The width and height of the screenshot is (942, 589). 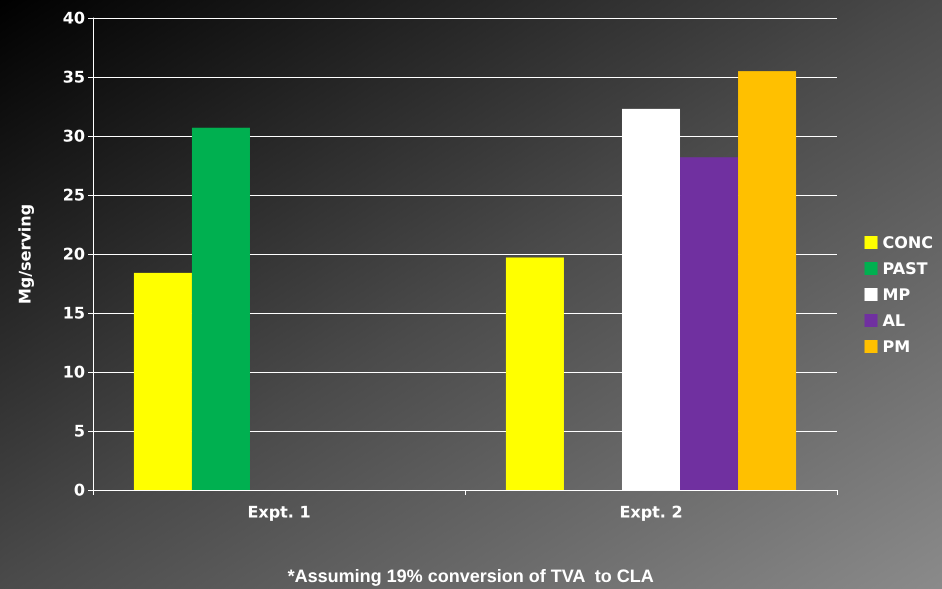 What do you see at coordinates (73, 195) in the screenshot?
I see `y-tick-label: 25` at bounding box center [73, 195].